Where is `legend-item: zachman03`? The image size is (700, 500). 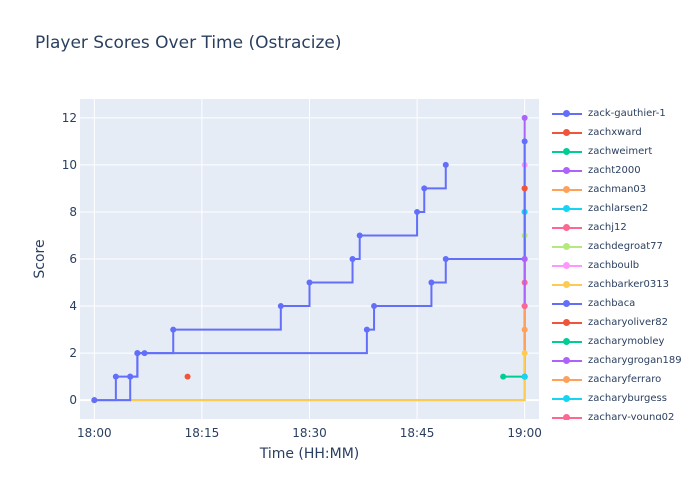 legend-item: zachman03 is located at coordinates (626, 189).